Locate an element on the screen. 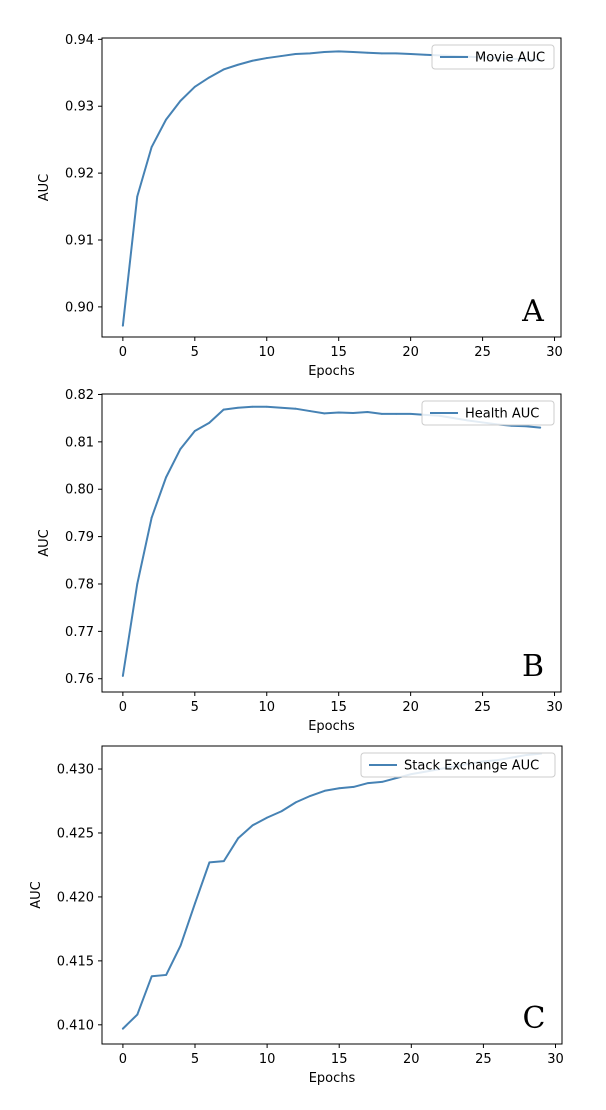 Image resolution: width=606 pixels, height=1110 pixels. x-tick-label: 20 is located at coordinates (410, 352).